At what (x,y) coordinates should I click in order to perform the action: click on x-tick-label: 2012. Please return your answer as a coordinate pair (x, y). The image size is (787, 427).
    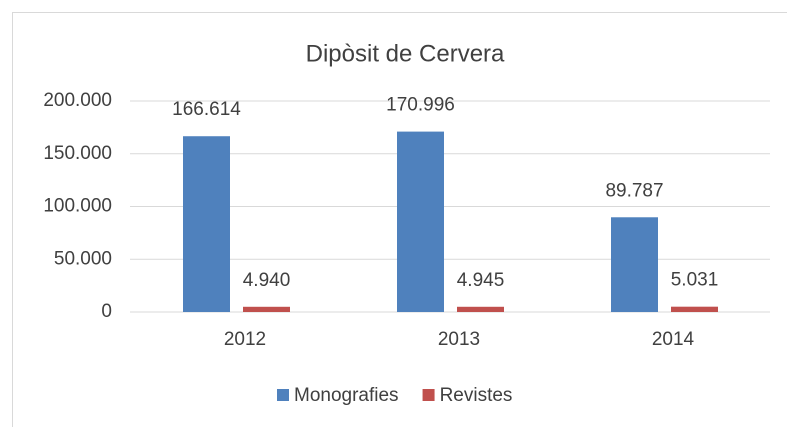
    Looking at the image, I should click on (245, 339).